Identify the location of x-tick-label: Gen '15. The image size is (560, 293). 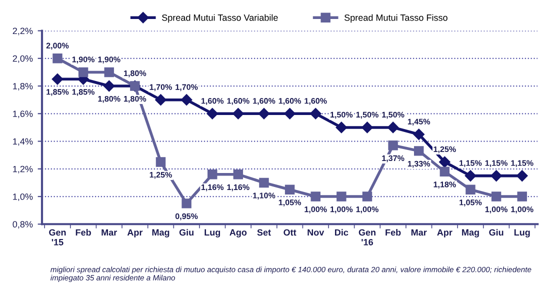
(57, 237).